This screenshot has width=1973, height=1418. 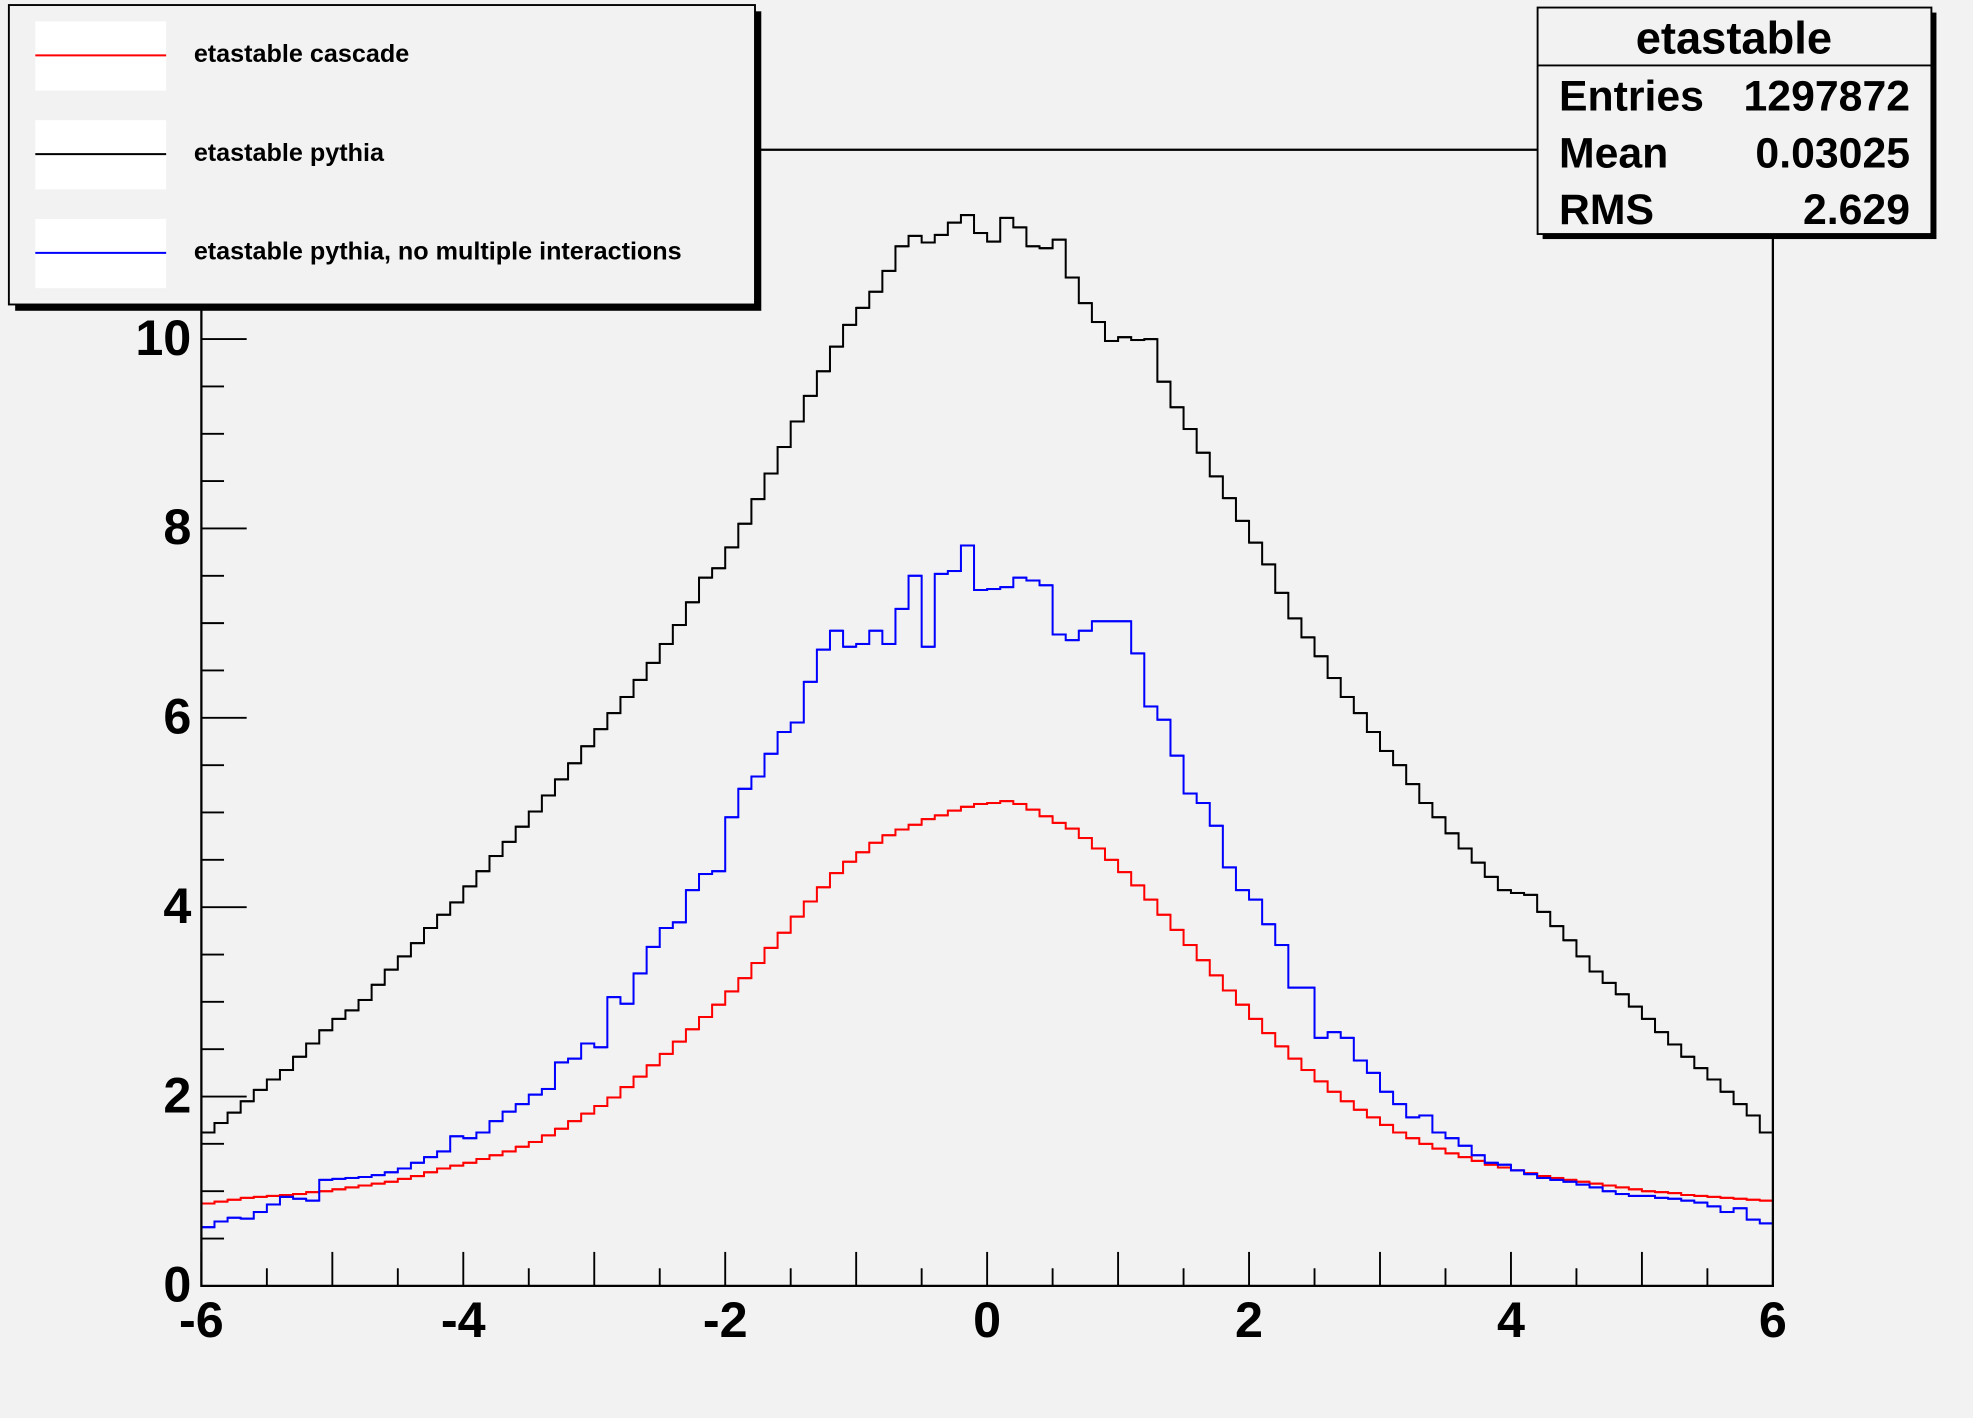 What do you see at coordinates (1856, 210) in the screenshot?
I see `stats-value: 2.629` at bounding box center [1856, 210].